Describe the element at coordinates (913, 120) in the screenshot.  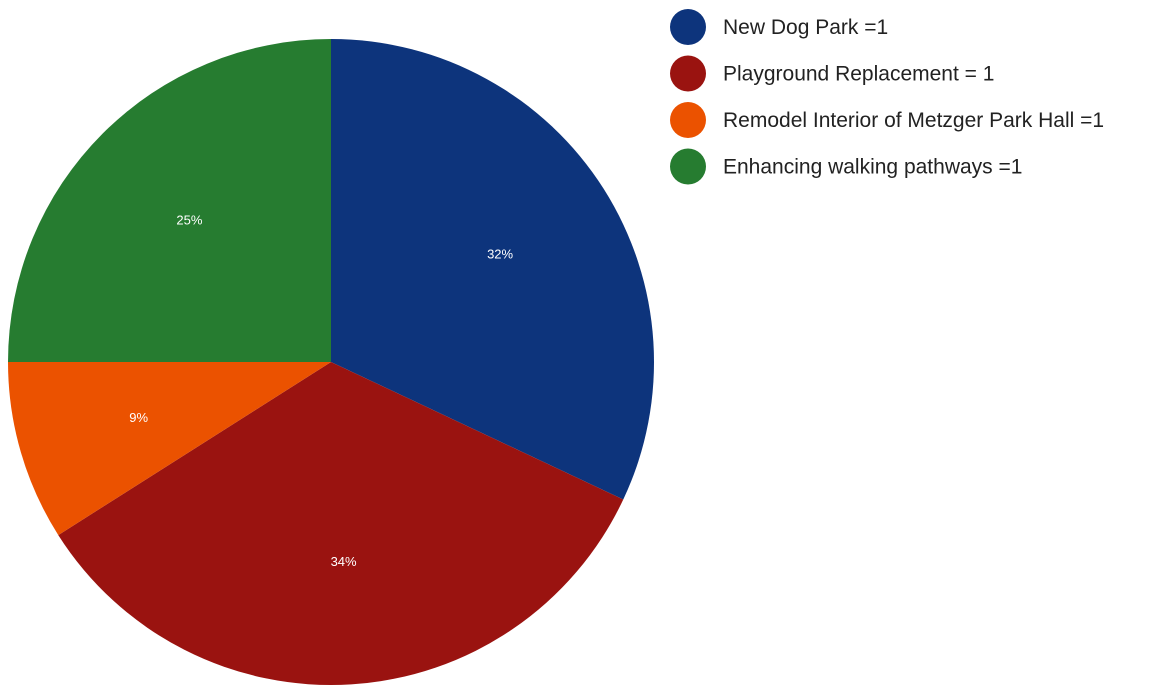
I see `legend-label: Remodel Interior of Metzger Park Hall =1` at that location.